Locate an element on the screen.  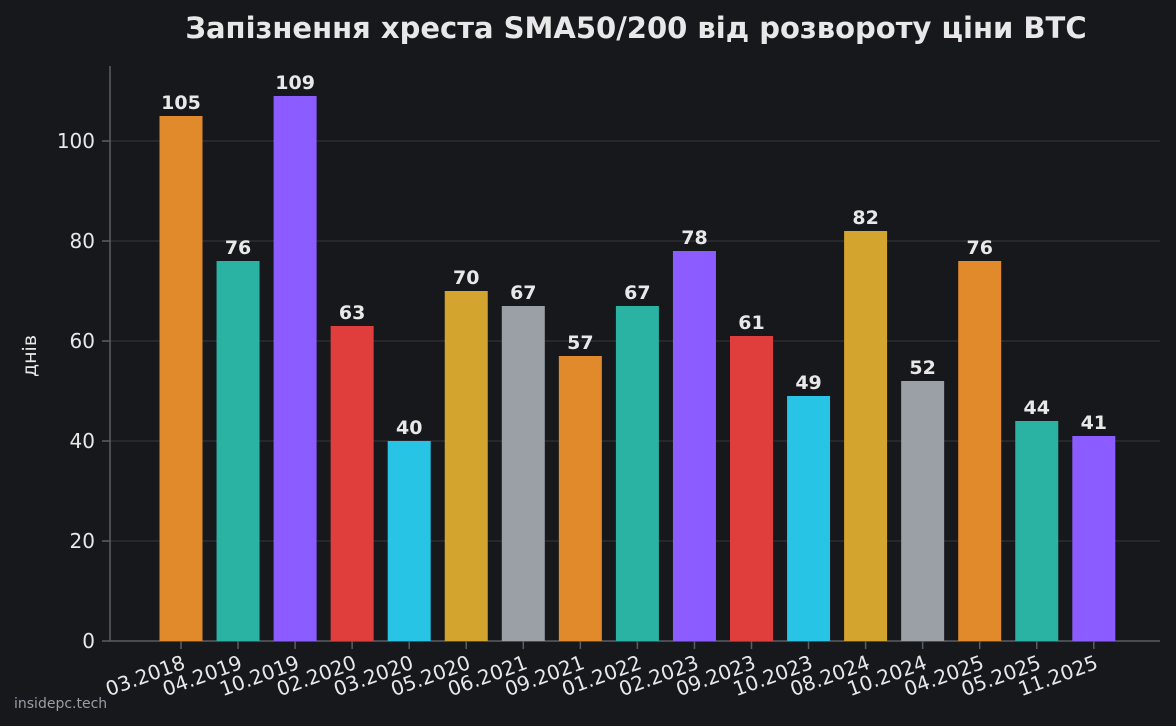
bar-value-label: 109 is located at coordinates (295, 83).